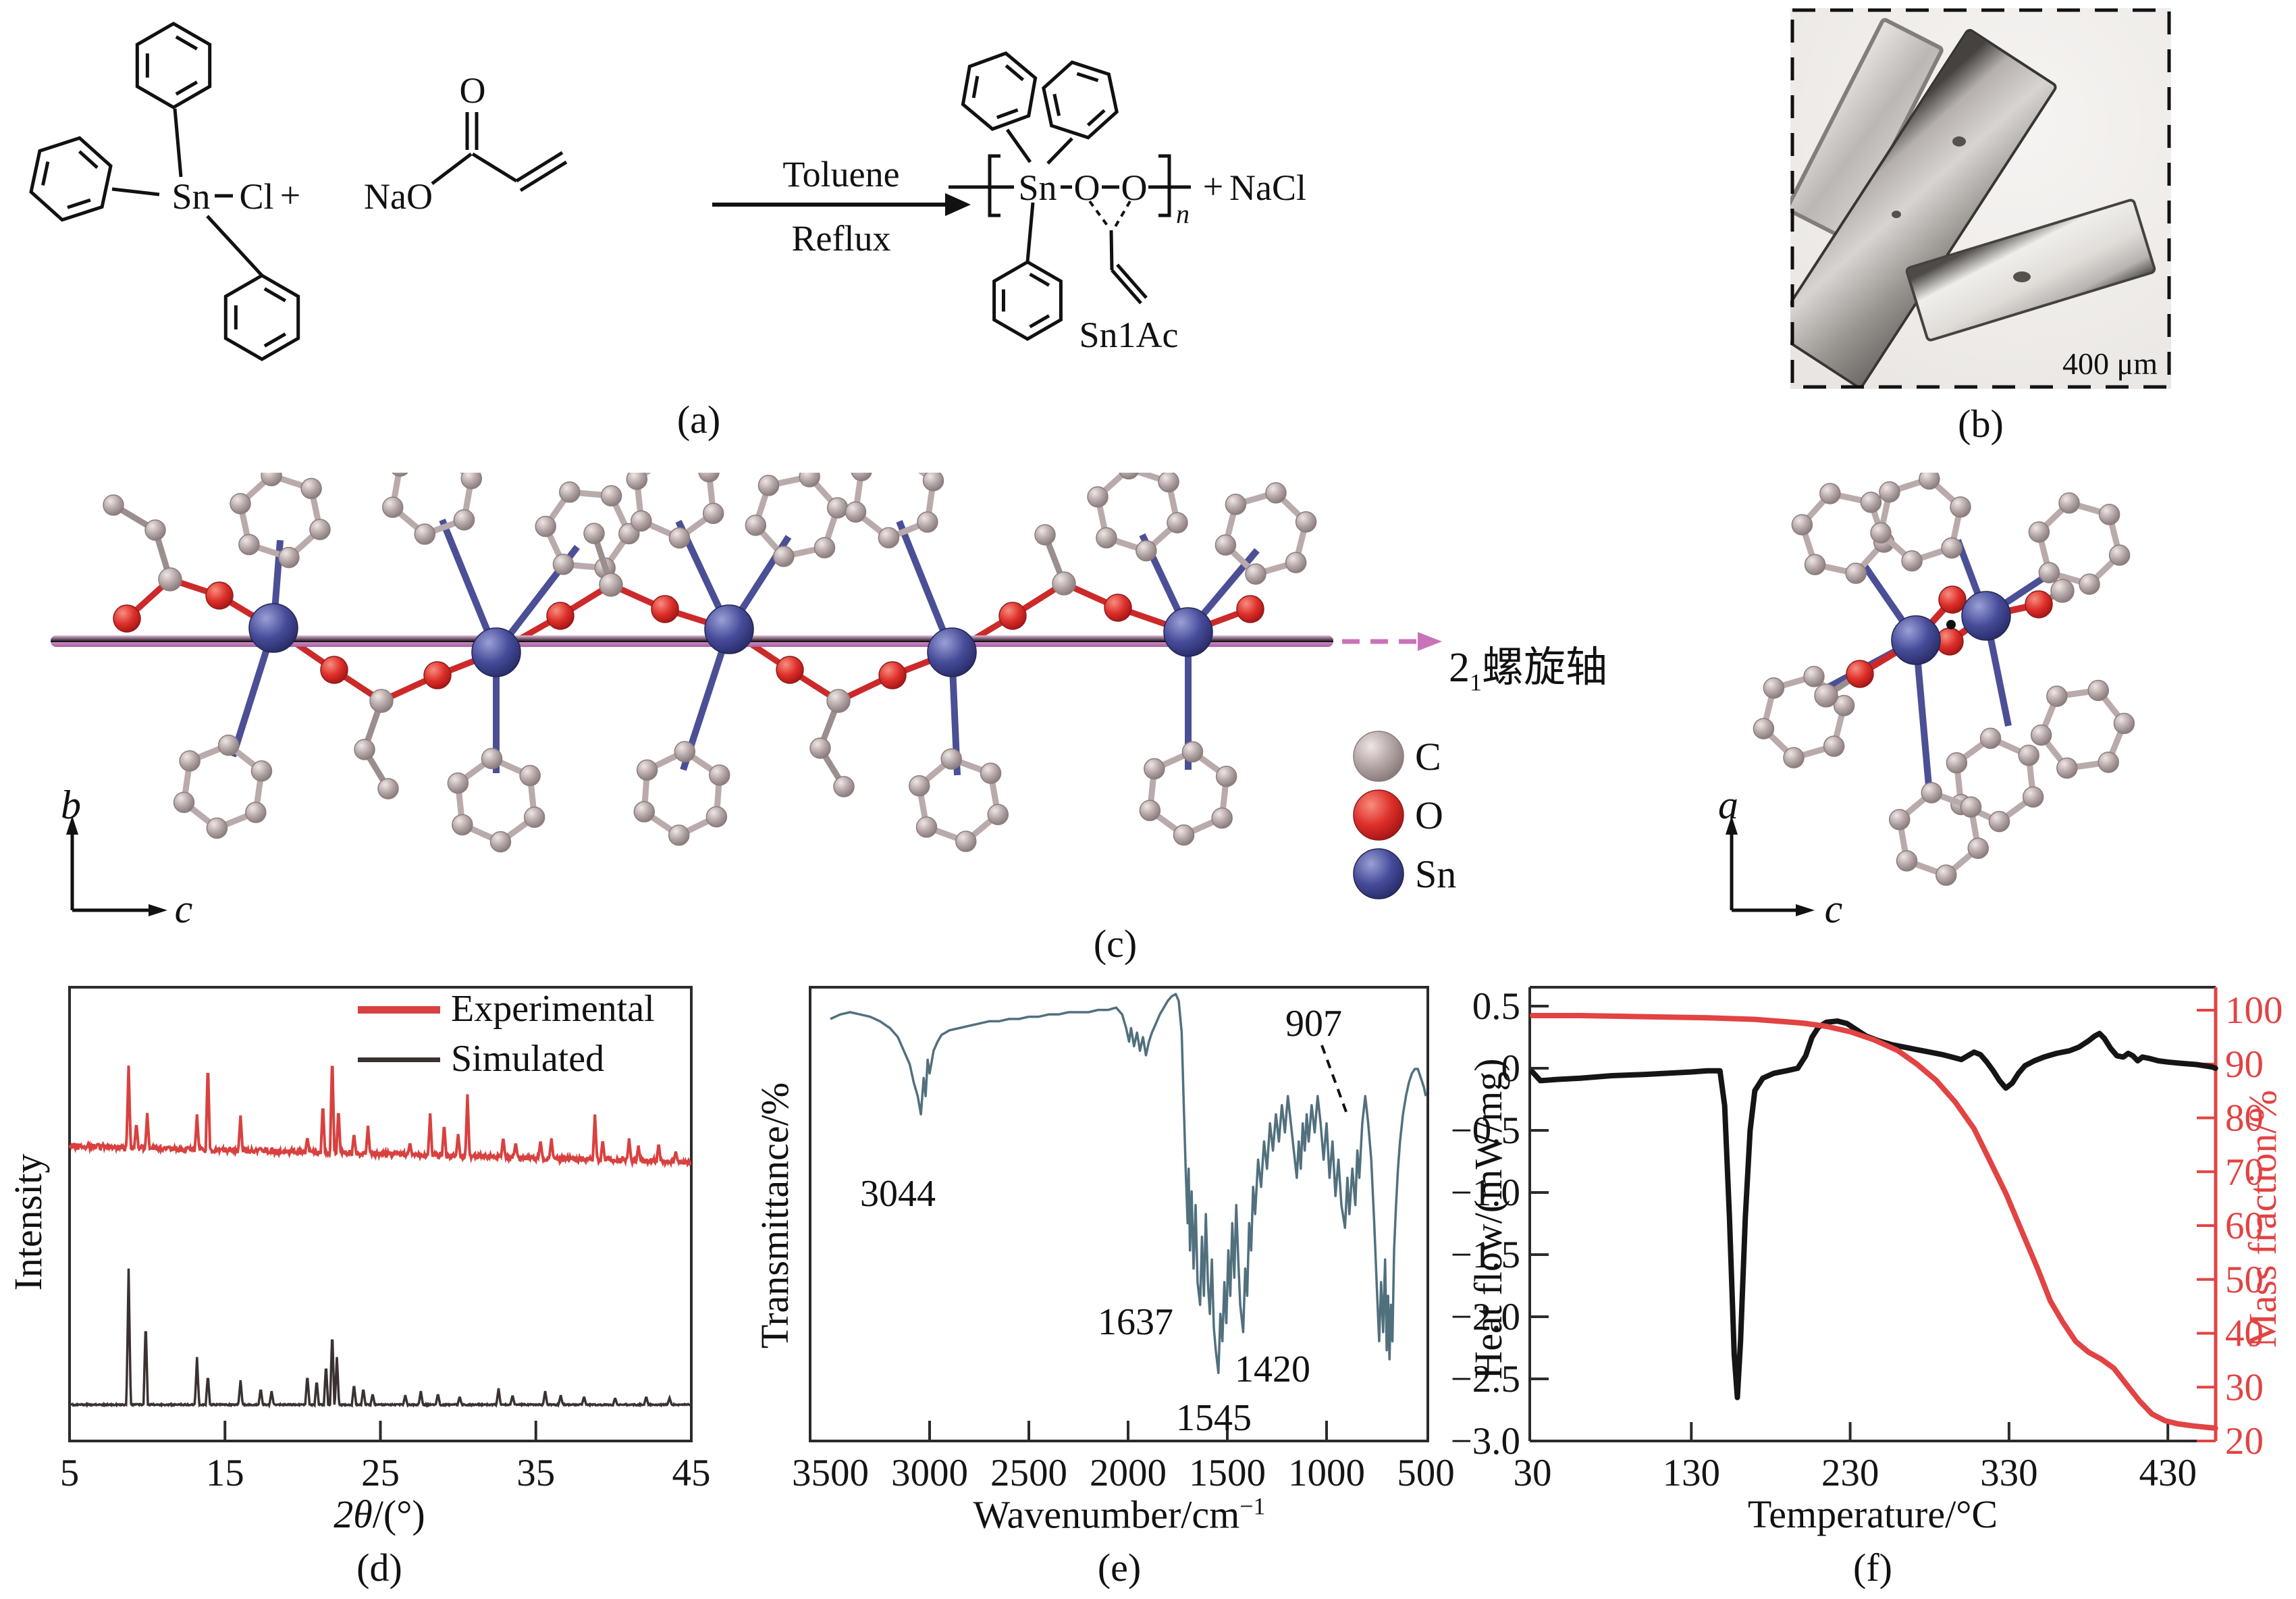 The height and width of the screenshot is (1599, 2296). What do you see at coordinates (381, 1338) in the screenshot?
I see `xrd-curve-simulated` at bounding box center [381, 1338].